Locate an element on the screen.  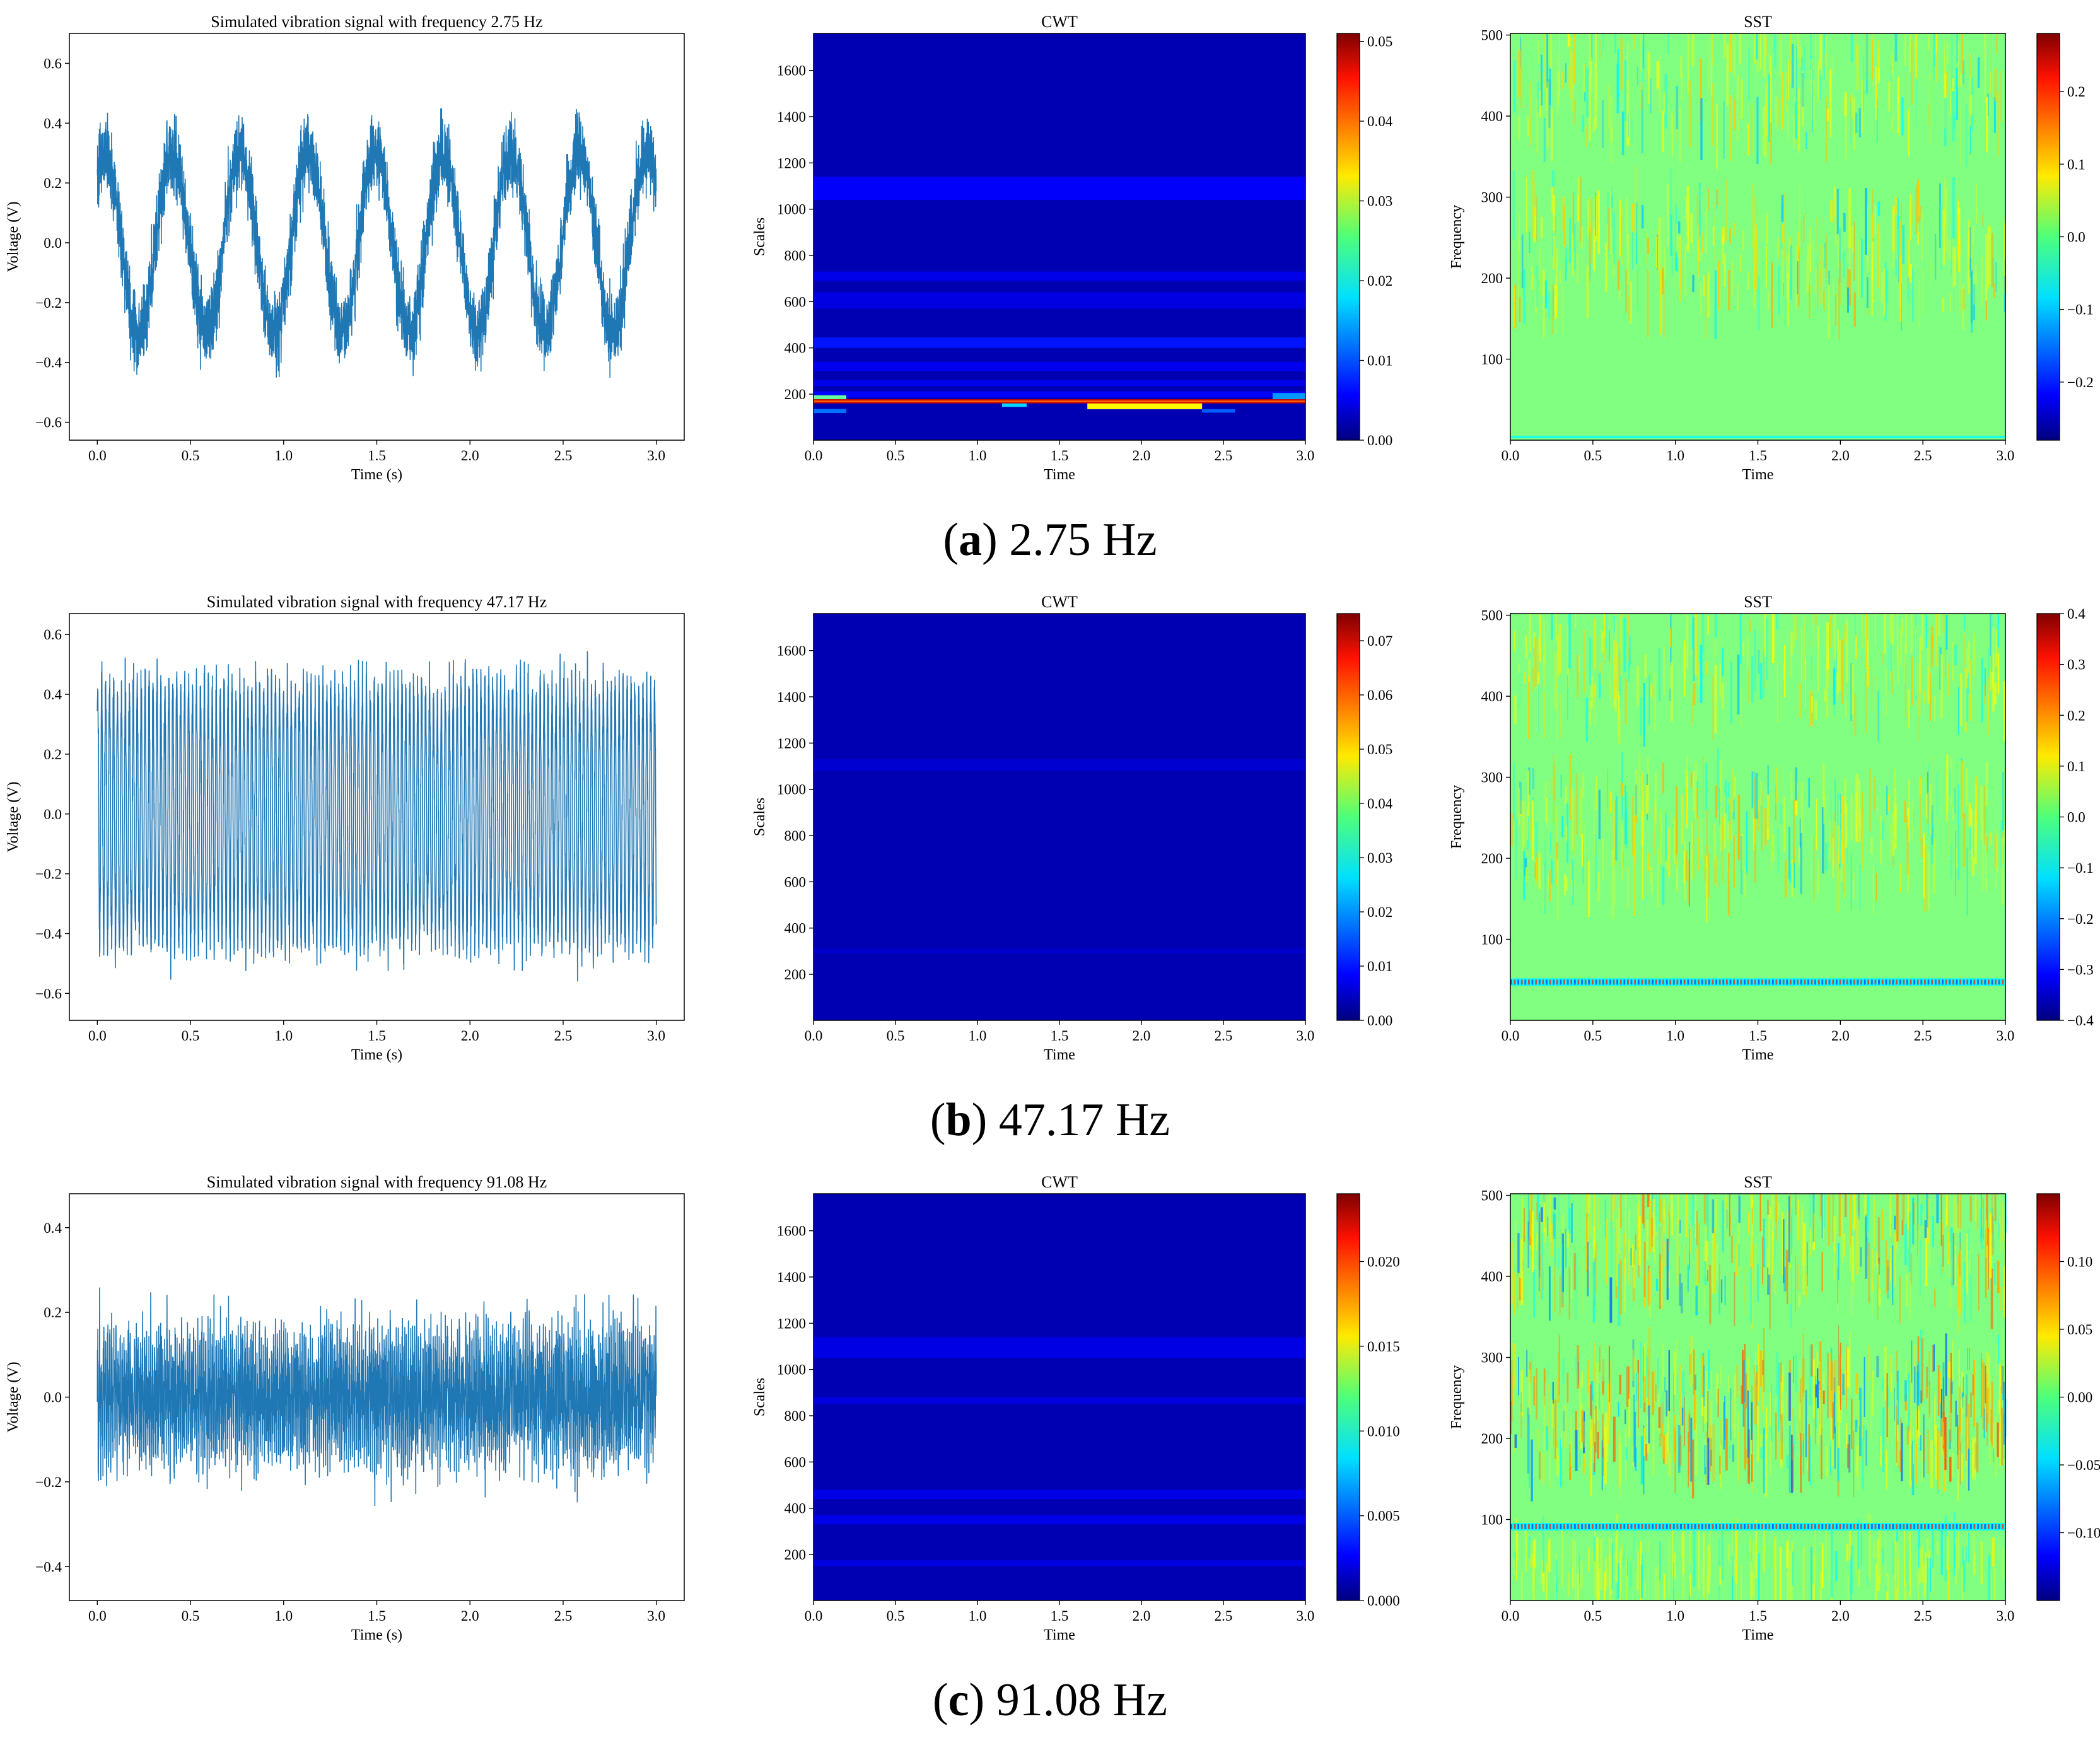
cwt-band is located at coordinates (1059, 395).